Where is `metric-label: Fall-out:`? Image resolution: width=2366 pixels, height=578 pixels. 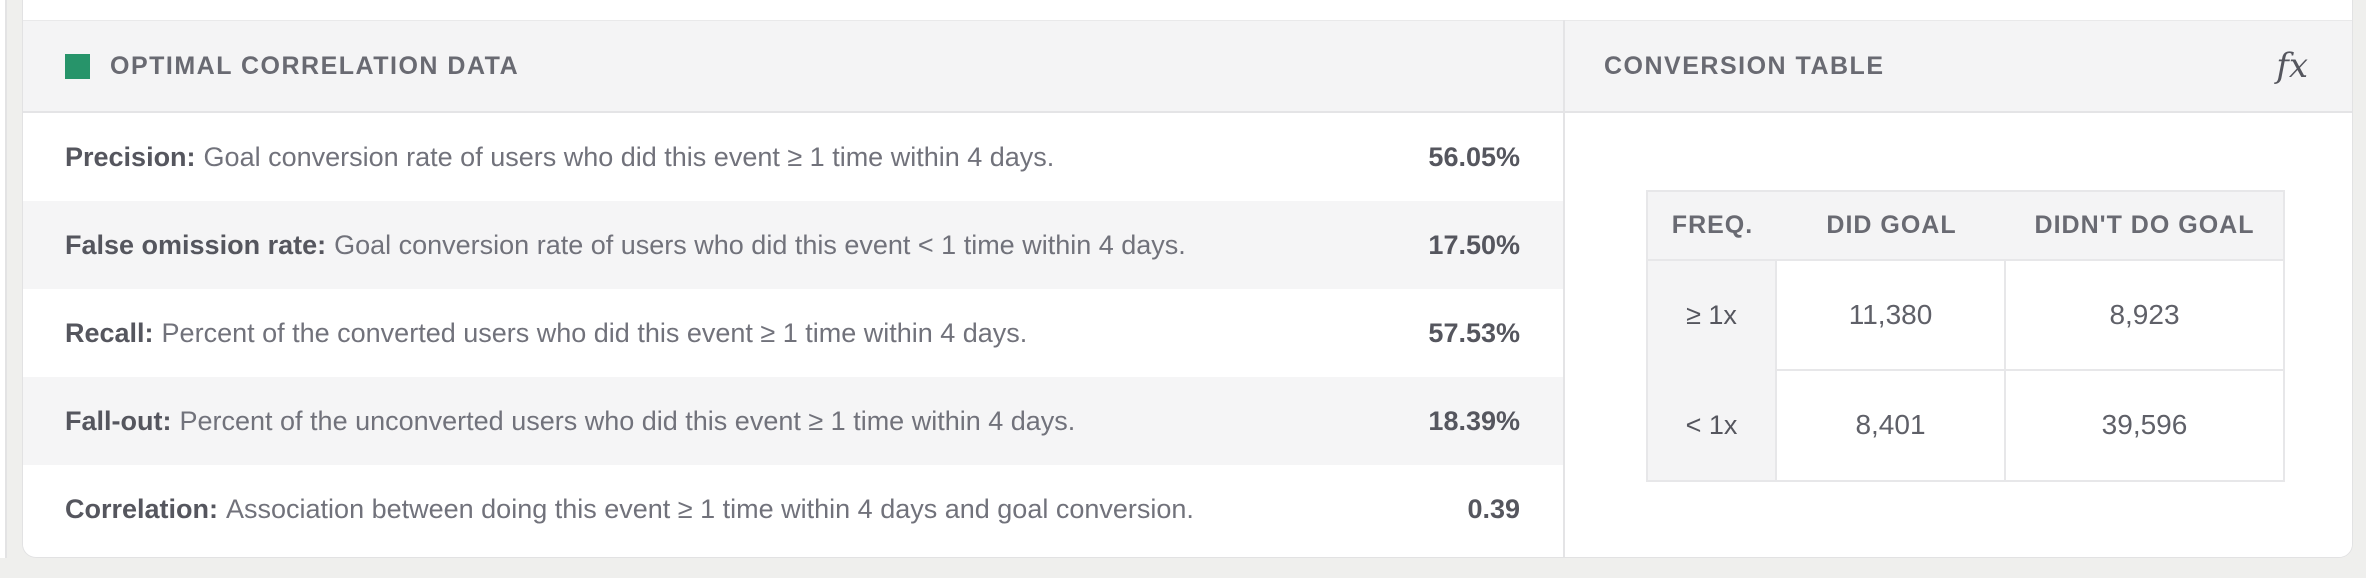 metric-label: Fall-out: is located at coordinates (118, 420).